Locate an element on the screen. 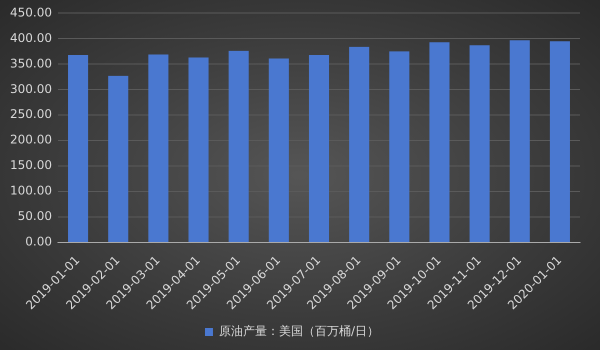 The width and height of the screenshot is (600, 350). y-tick-label: 250.00 is located at coordinates (31, 114).